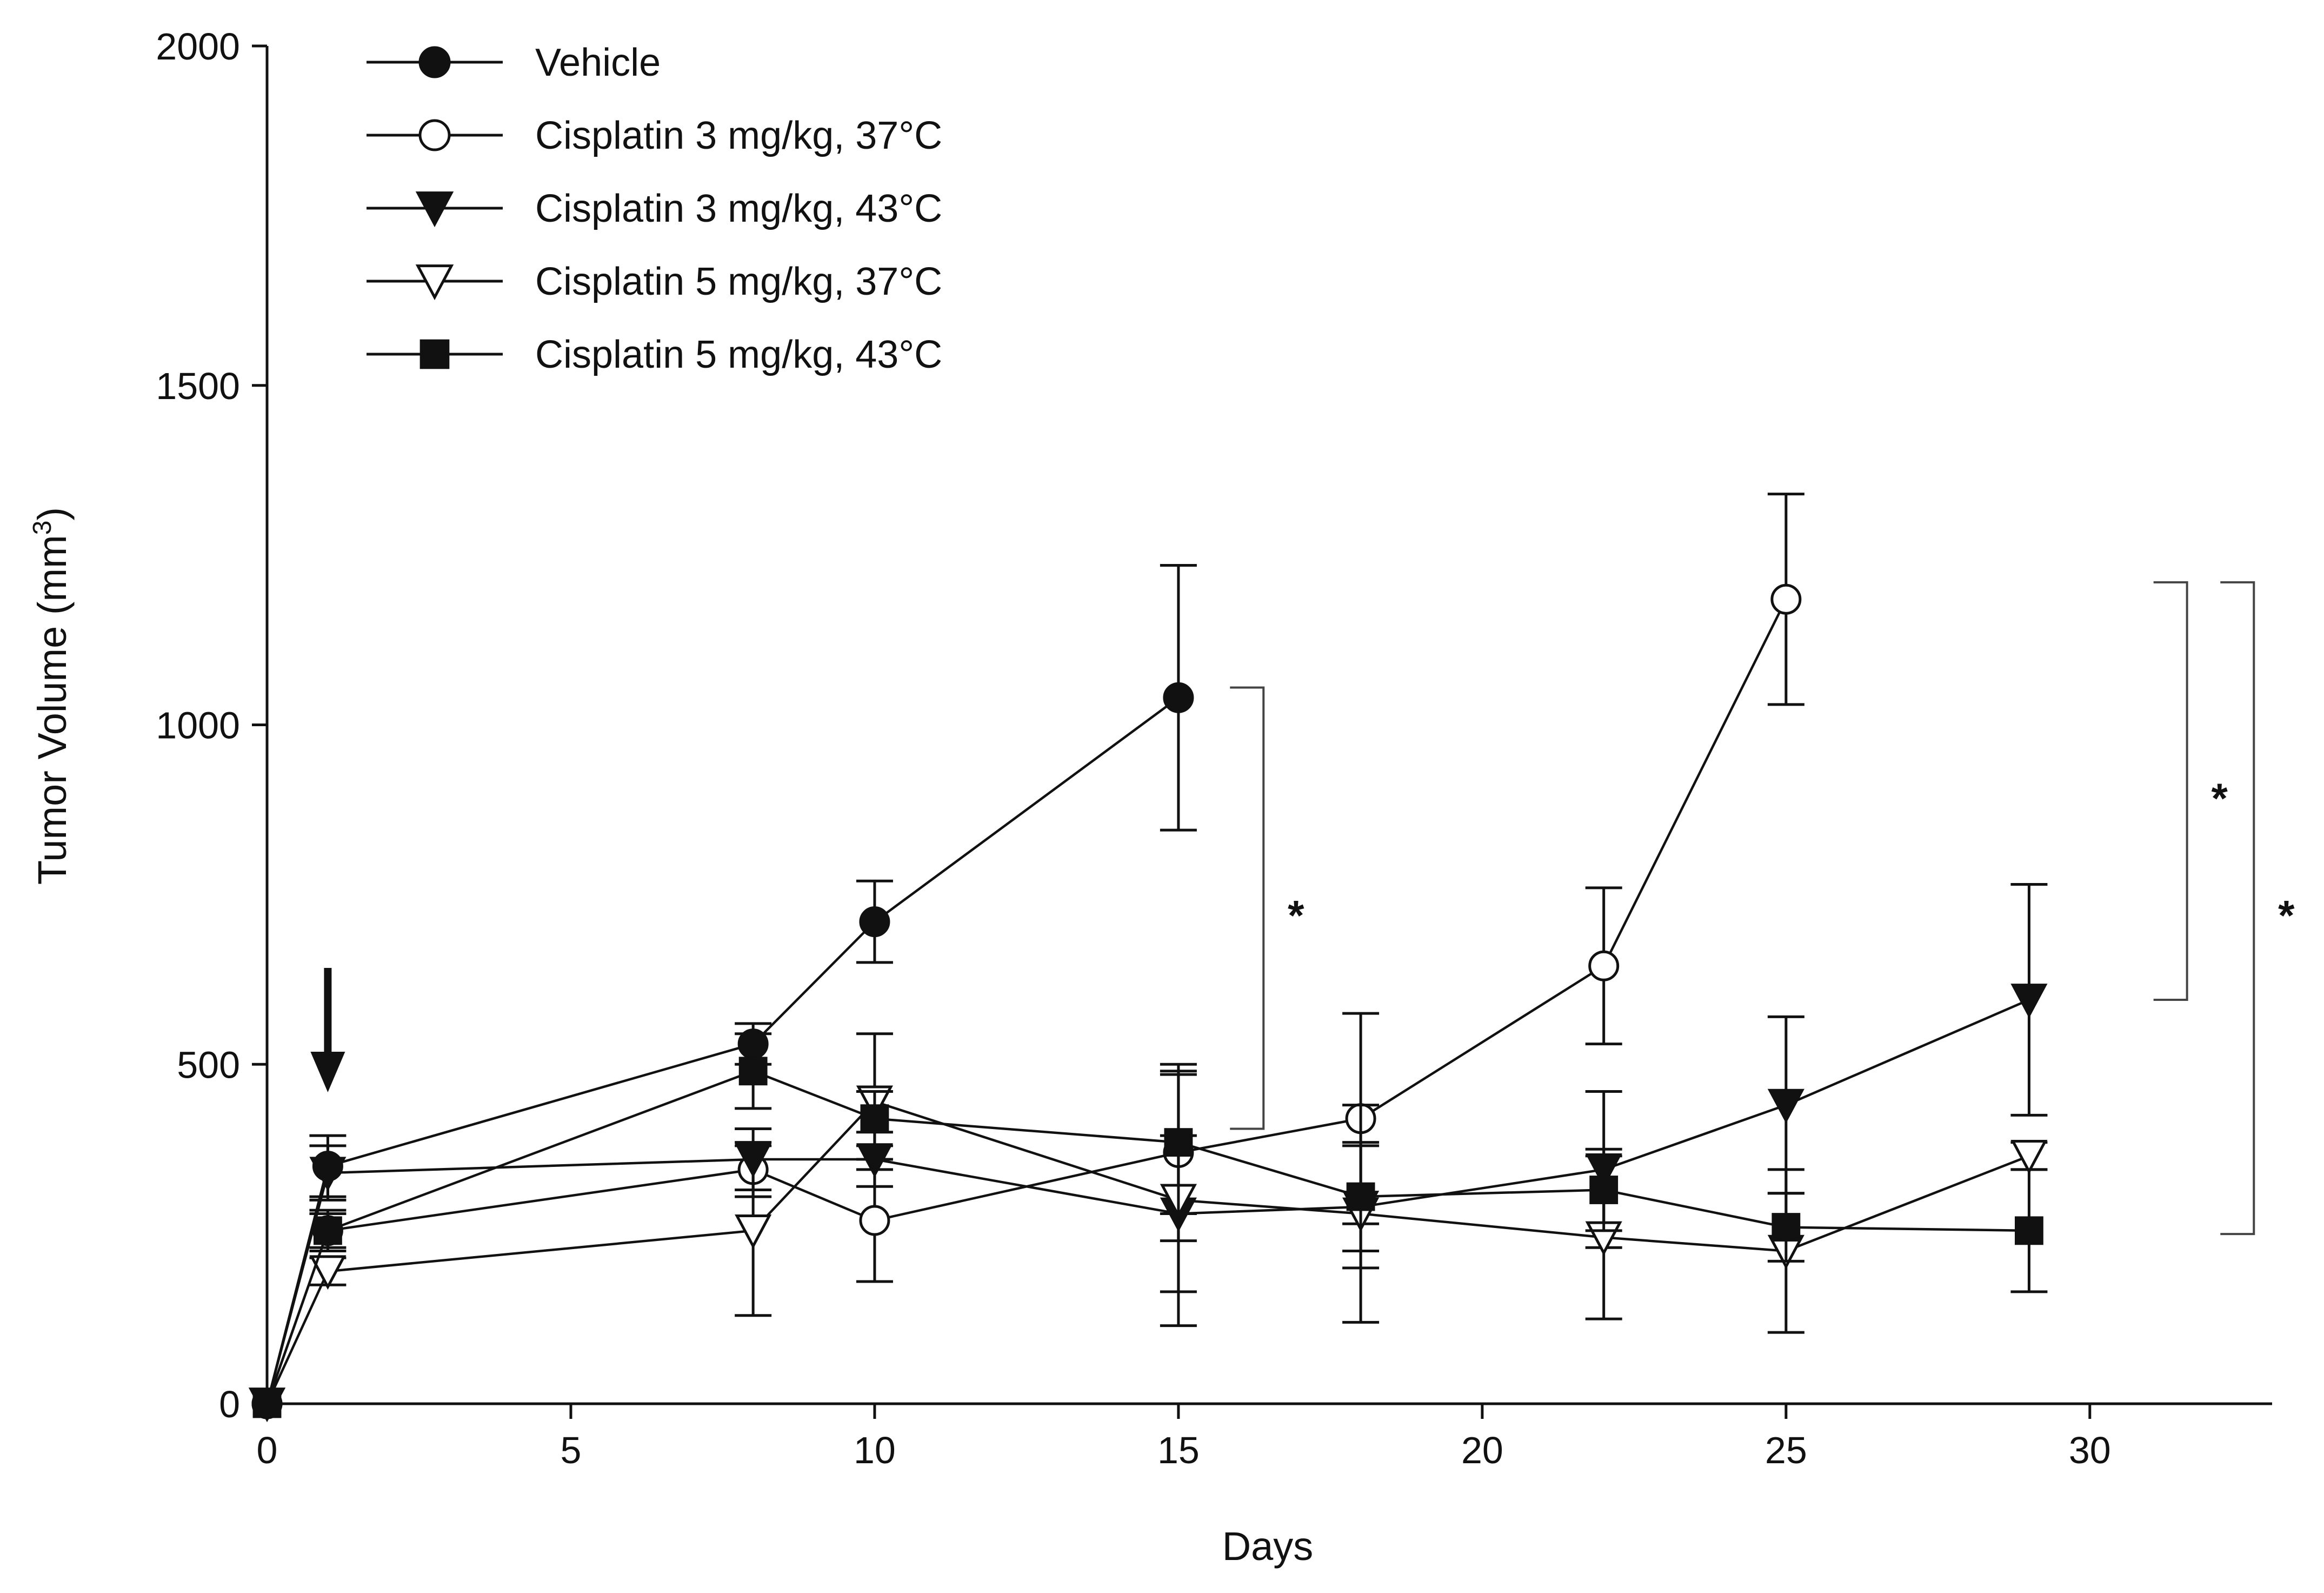 Image resolution: width=2324 pixels, height=1593 pixels. Describe the element at coordinates (1268, 1546) in the screenshot. I see `x-axis-label: Days` at that location.